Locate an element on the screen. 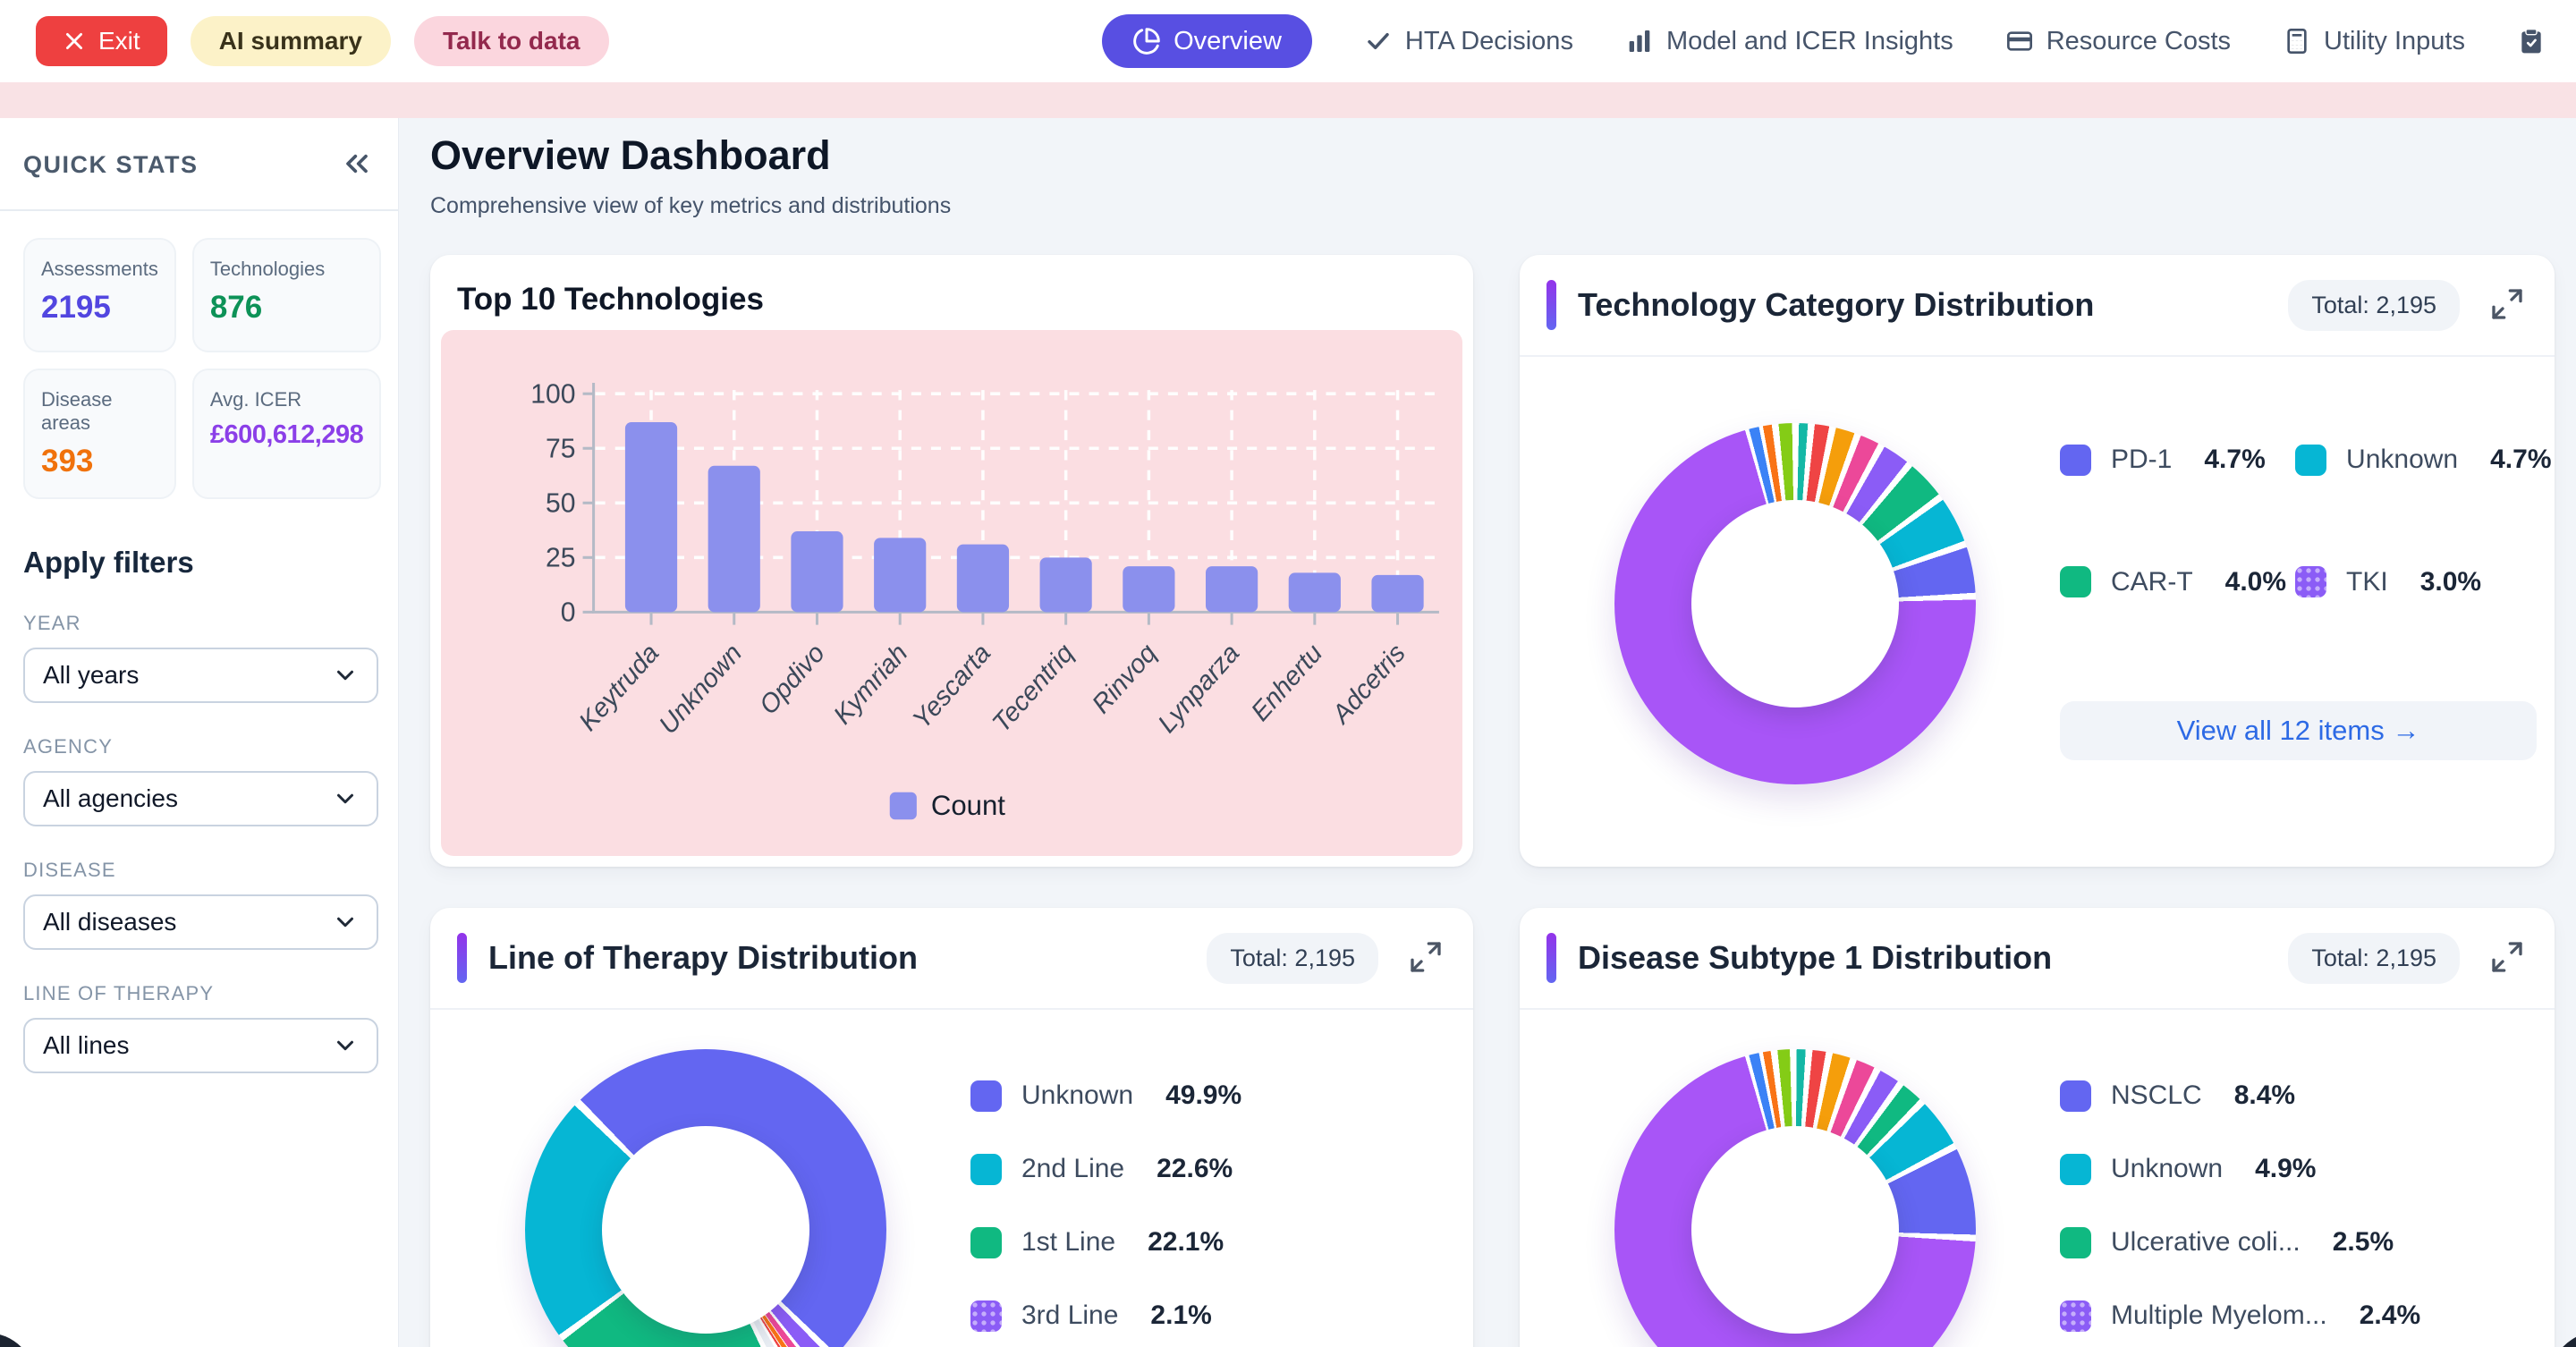  legend-item-ulcerative-coli: Ulcerative coli... 2.5% is located at coordinates (2294, 1242).